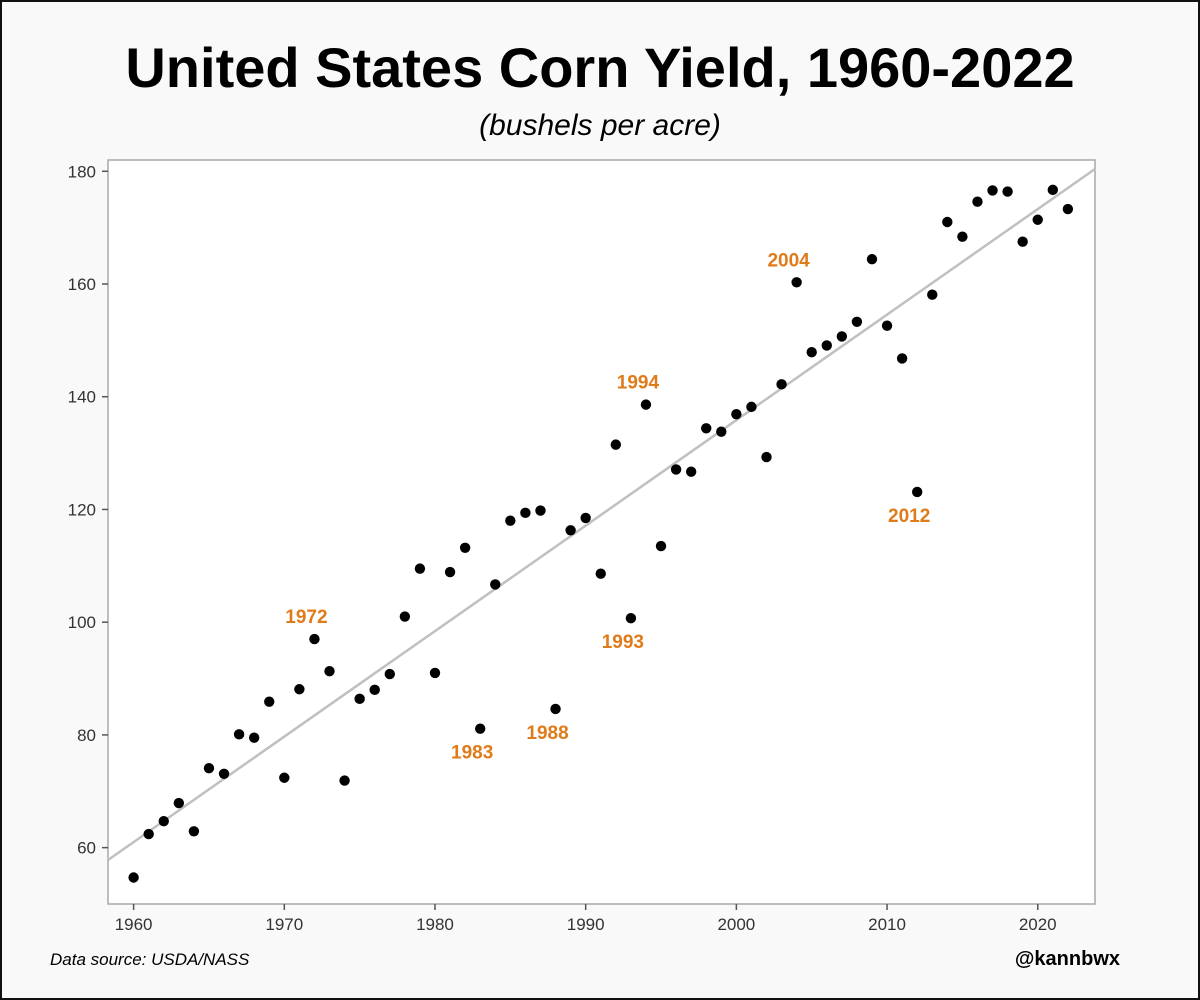 This screenshot has height=1000, width=1200. Describe the element at coordinates (82, 397) in the screenshot. I see `y-tick-label: 140` at that location.